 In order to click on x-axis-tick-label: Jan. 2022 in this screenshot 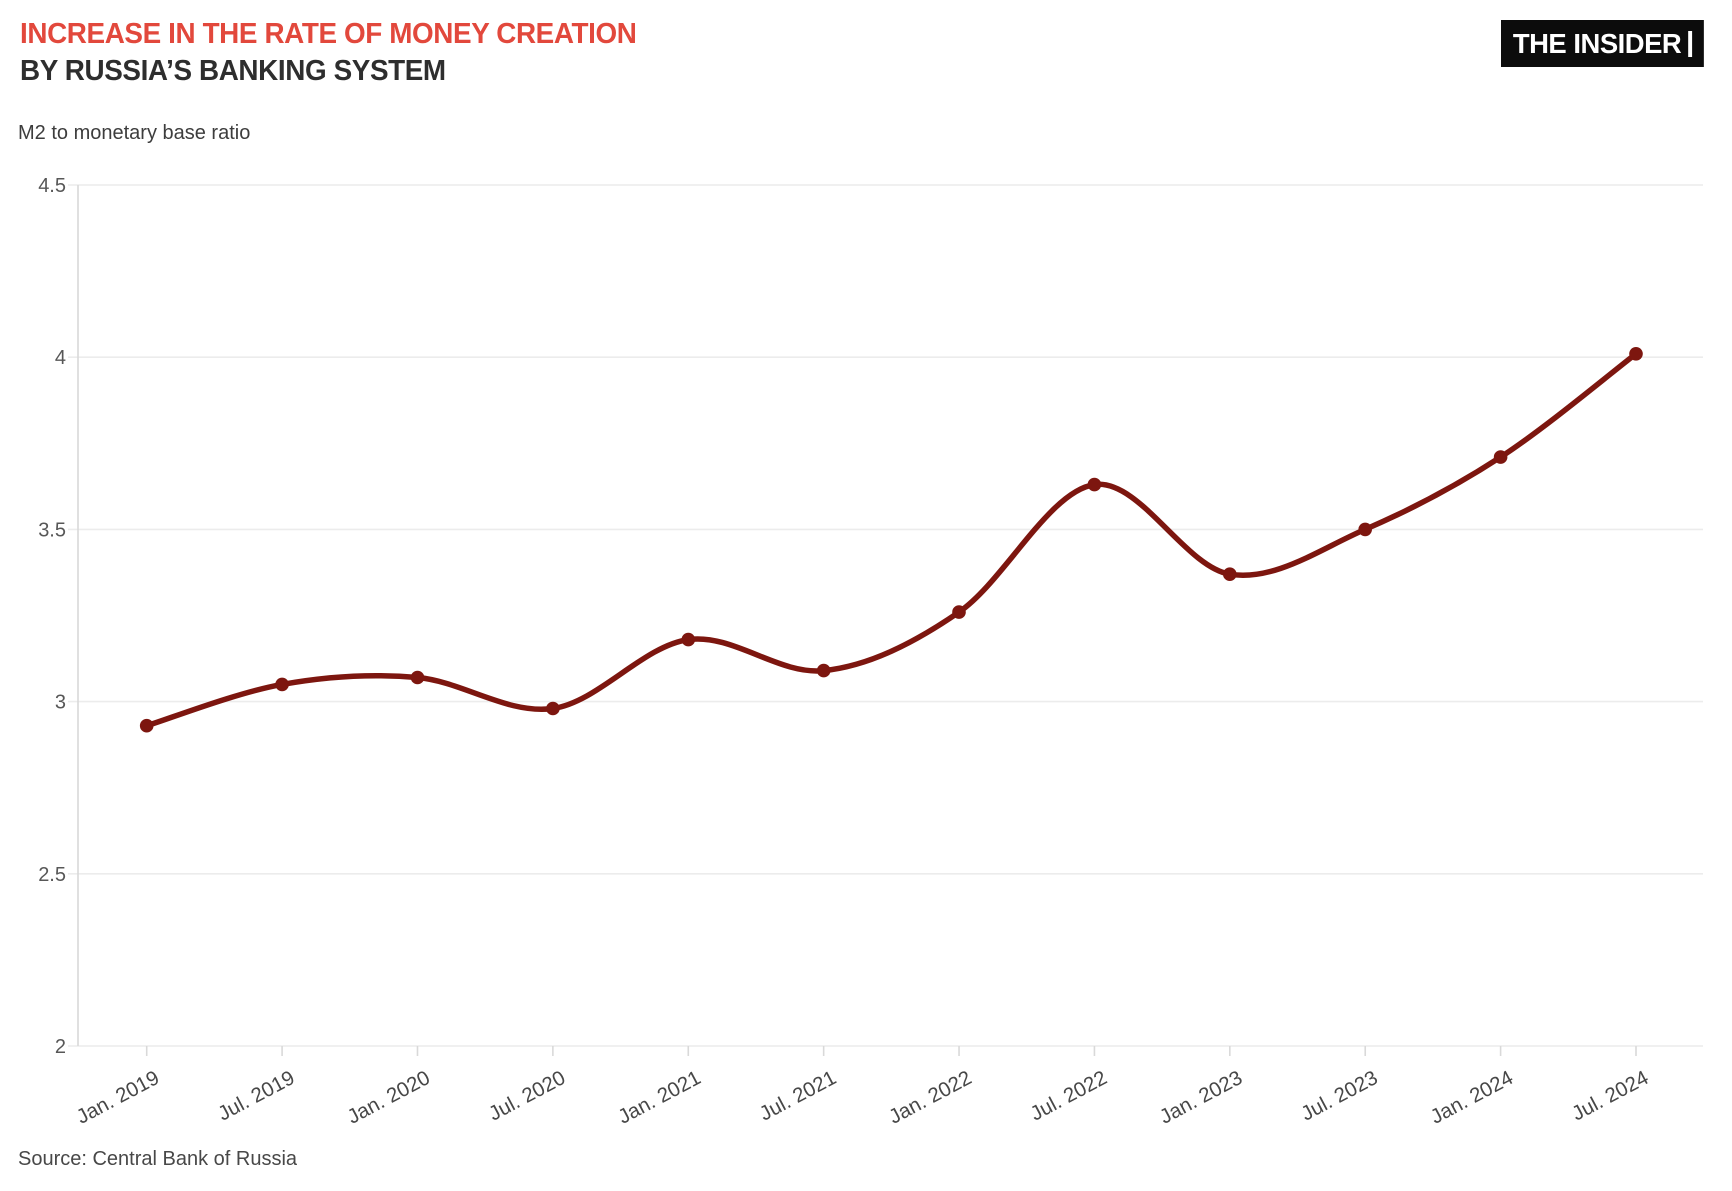, I will do `click(930, 1097)`.